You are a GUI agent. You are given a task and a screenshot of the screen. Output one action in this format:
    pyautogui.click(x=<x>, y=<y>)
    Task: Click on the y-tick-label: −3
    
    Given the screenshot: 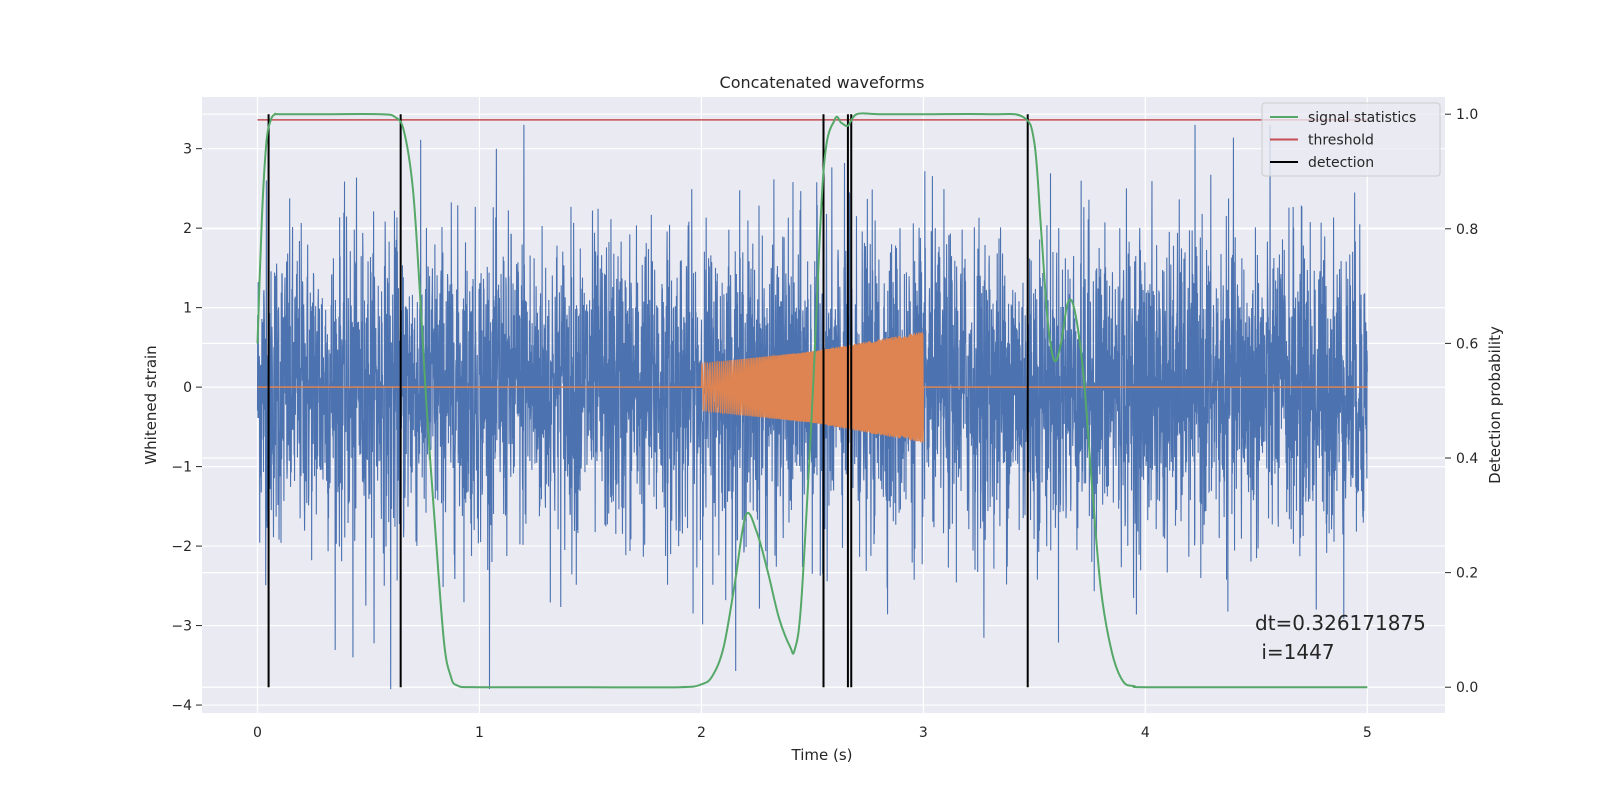 What is the action you would take?
    pyautogui.click(x=181, y=627)
    